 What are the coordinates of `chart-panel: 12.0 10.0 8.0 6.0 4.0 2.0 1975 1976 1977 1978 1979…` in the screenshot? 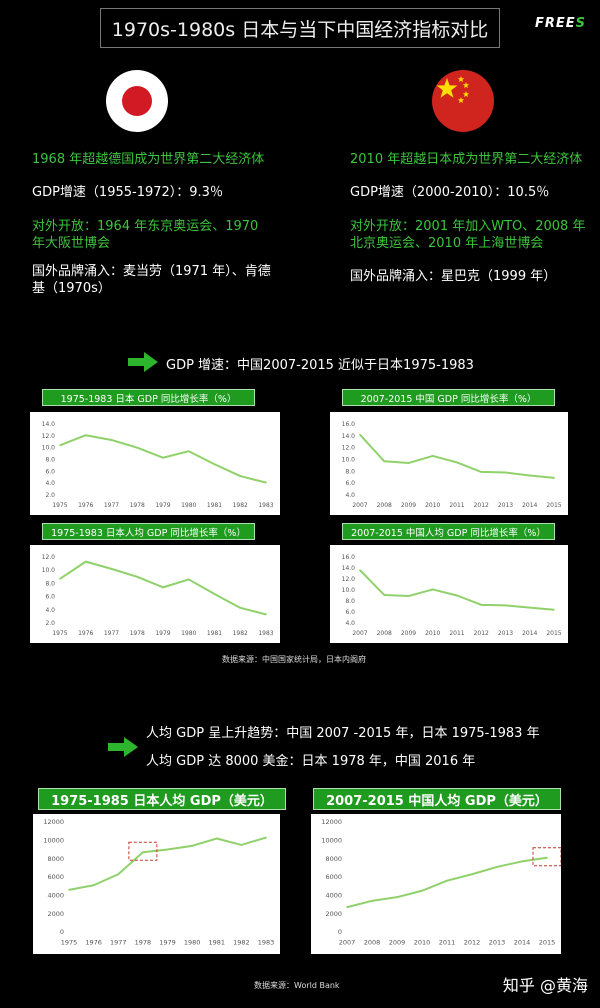 It's located at (155, 594).